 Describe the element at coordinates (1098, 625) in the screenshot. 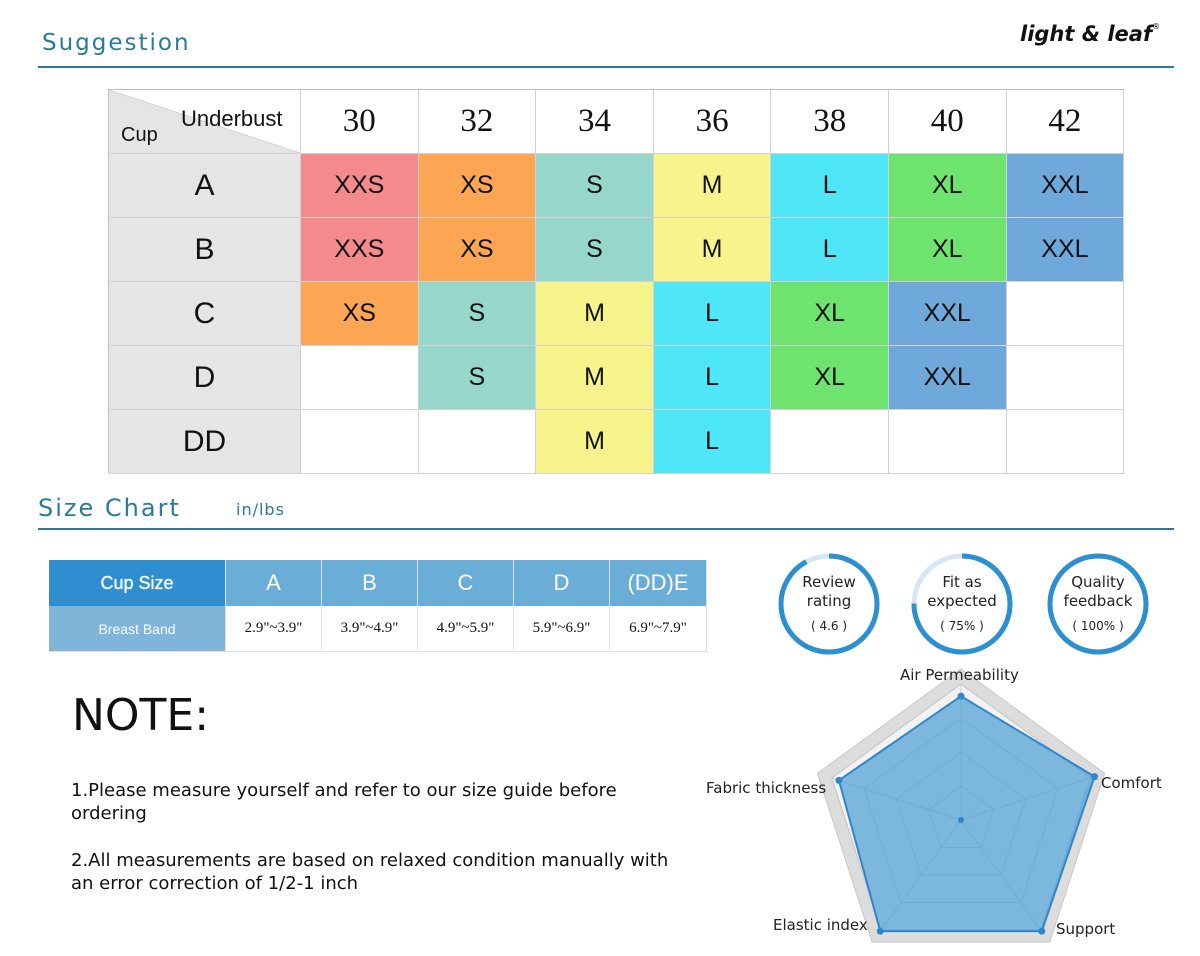

I see `rating-value: ( 100% )` at that location.